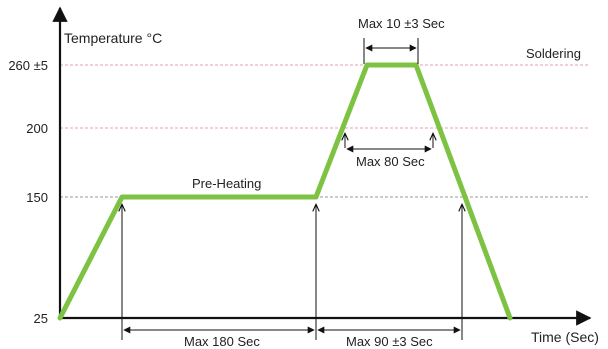 This screenshot has height=349, width=608. Describe the element at coordinates (41, 318) in the screenshot. I see `y-tick-label: 25` at that location.